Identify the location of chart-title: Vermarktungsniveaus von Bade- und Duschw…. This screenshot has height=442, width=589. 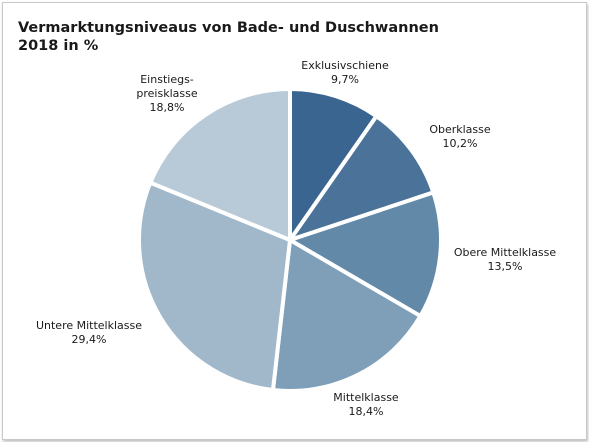
(228, 37).